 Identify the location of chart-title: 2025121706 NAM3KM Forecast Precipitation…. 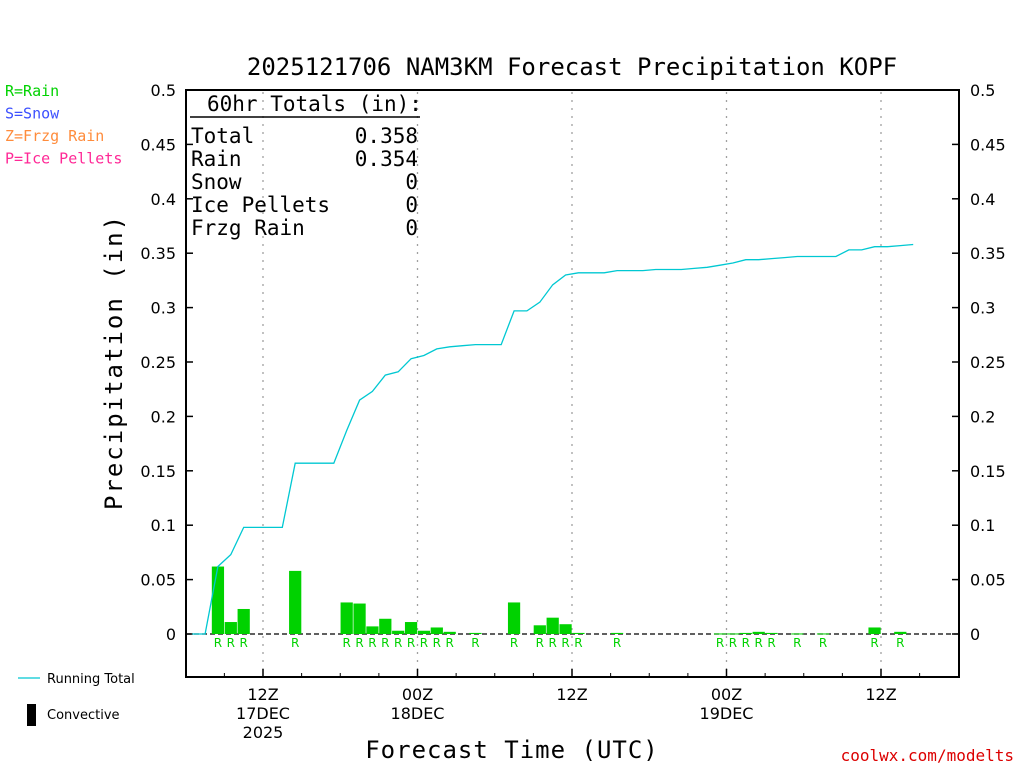
(572, 67).